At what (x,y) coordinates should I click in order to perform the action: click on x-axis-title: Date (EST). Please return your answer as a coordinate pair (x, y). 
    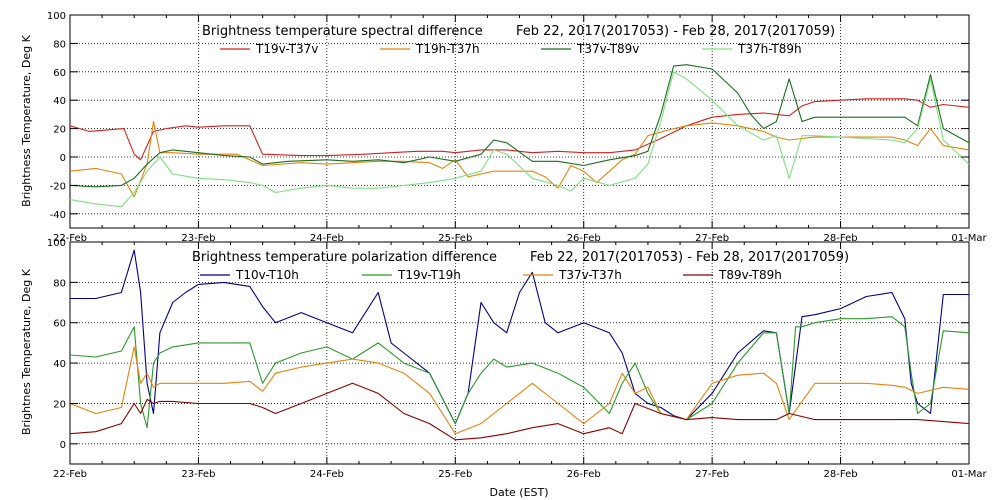
    Looking at the image, I should click on (518, 492).